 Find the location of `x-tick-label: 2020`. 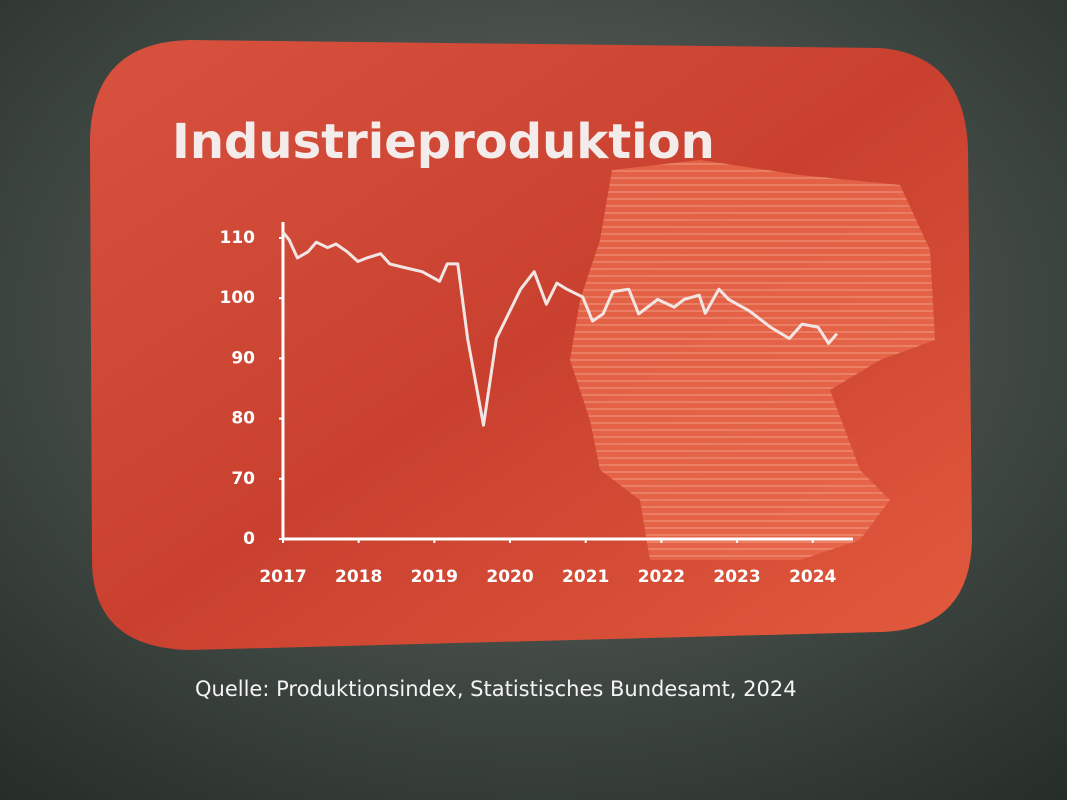

x-tick-label: 2020 is located at coordinates (509, 577).